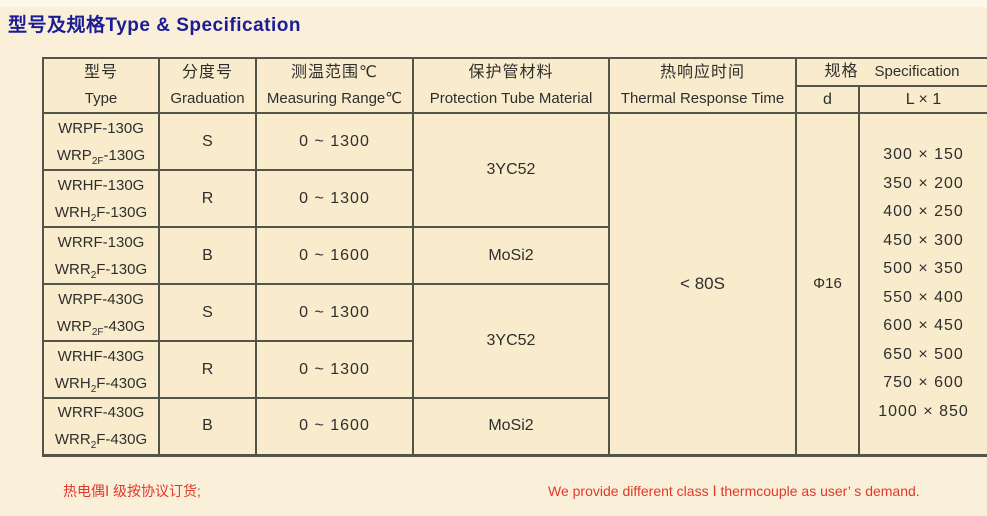  I want to click on col-header-response-zh: 热响应时间, so click(702, 72).